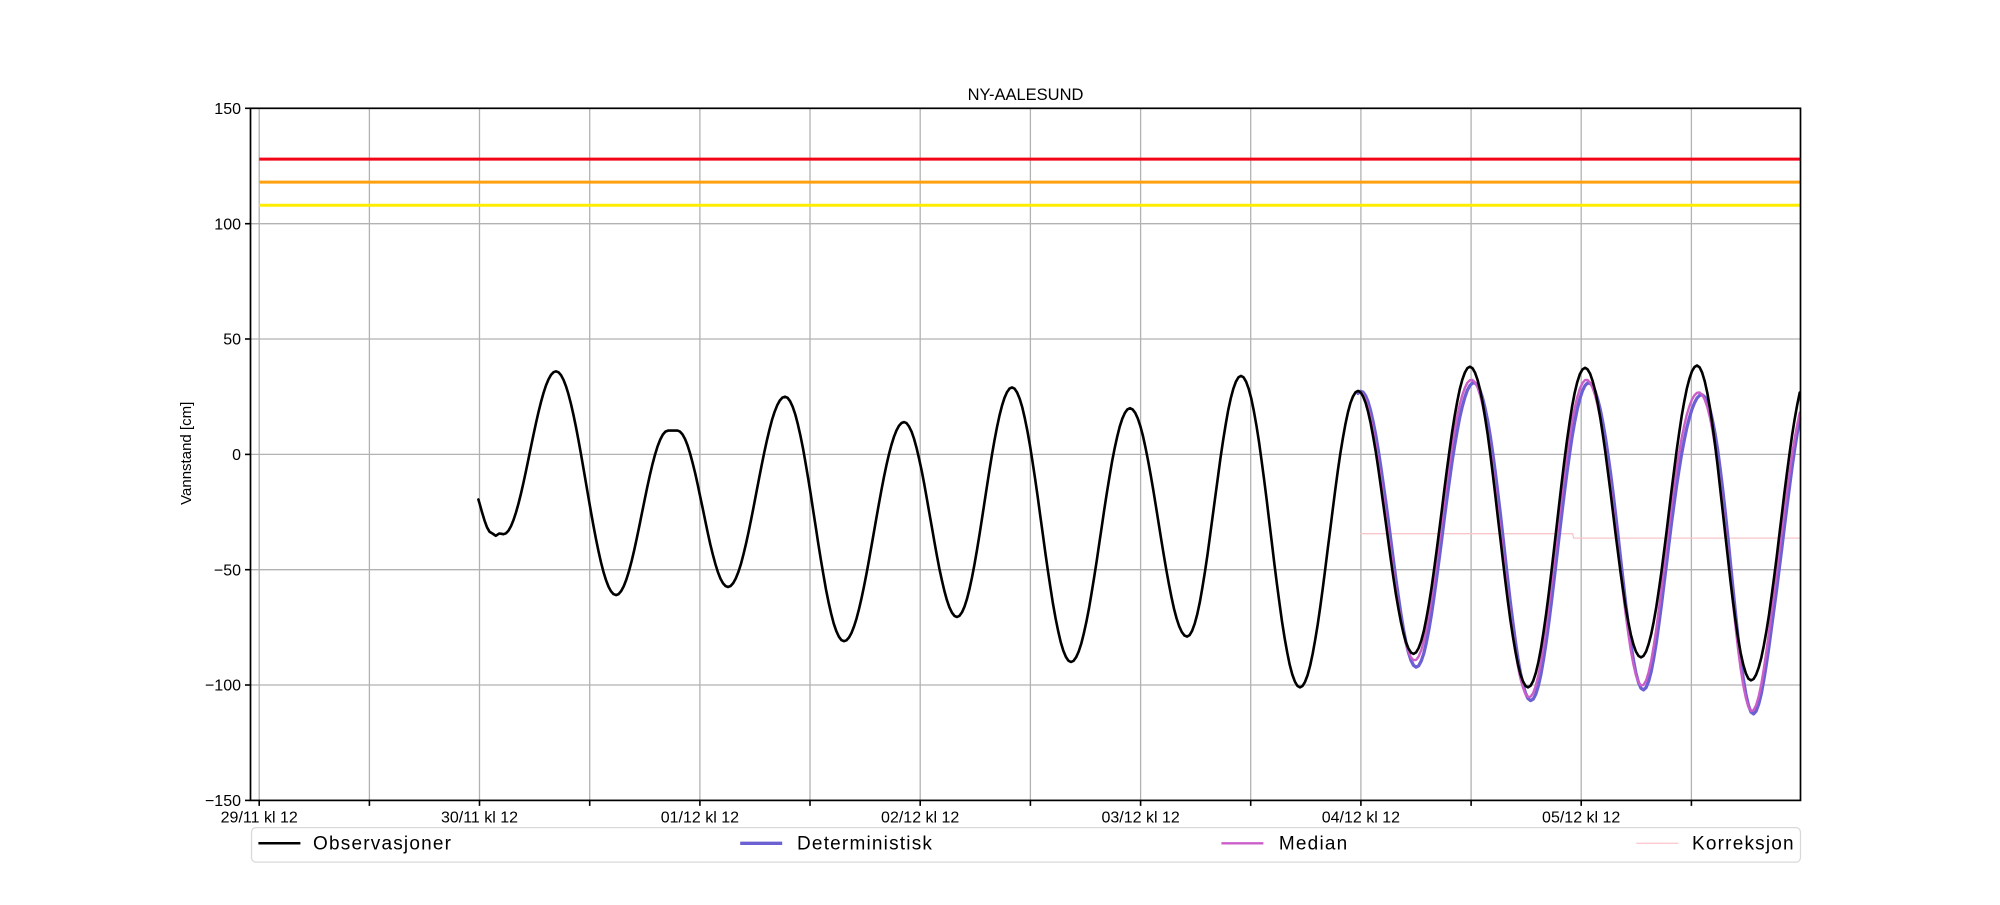 The image size is (2000, 905). I want to click on svg-text: Korreksjon, so click(1743, 844).